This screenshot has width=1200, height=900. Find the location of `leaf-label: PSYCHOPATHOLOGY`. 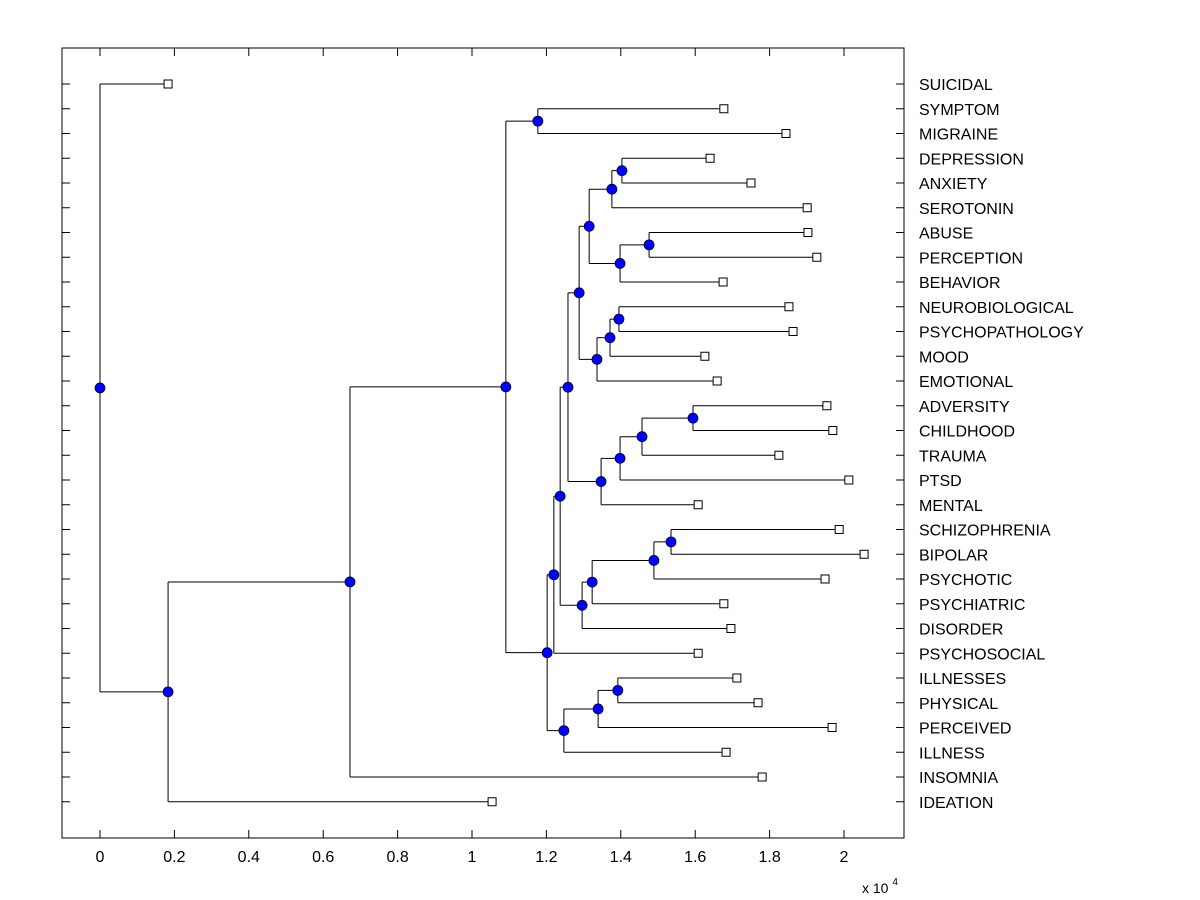

leaf-label: PSYCHOPATHOLOGY is located at coordinates (1001, 333).